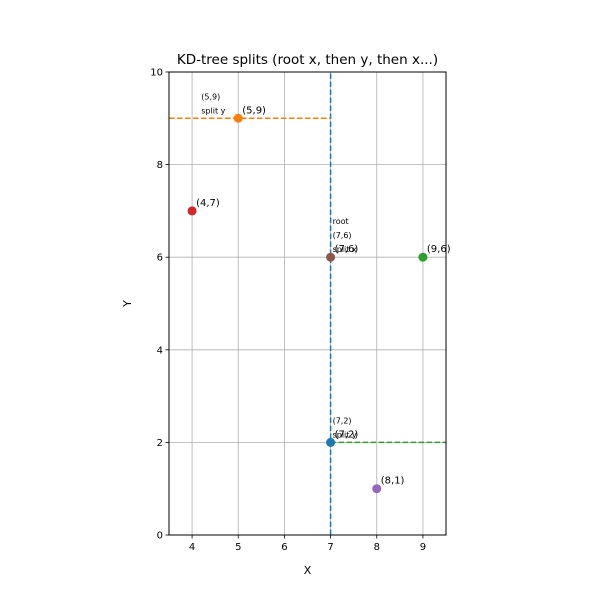  I want to click on annotation-line: split x, so click(345, 249).